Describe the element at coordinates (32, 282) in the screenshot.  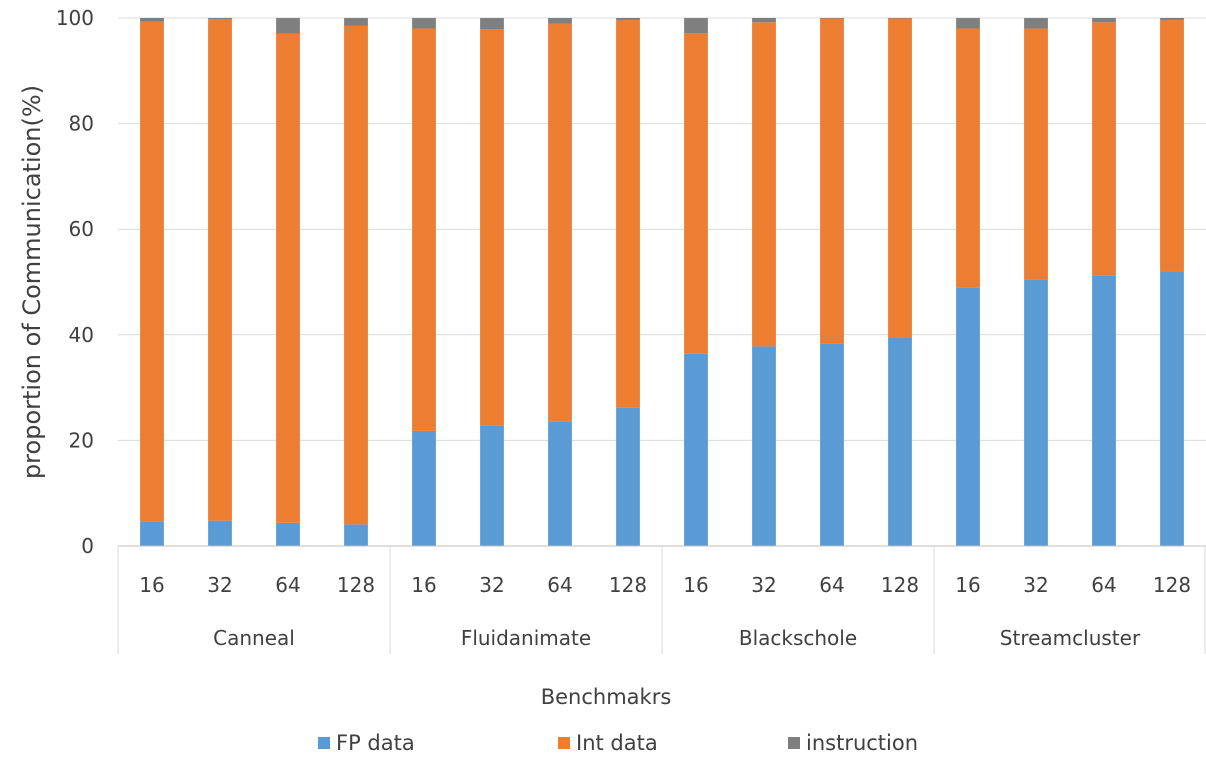
I see `y-axis-label: proportion of Communication(%)` at that location.